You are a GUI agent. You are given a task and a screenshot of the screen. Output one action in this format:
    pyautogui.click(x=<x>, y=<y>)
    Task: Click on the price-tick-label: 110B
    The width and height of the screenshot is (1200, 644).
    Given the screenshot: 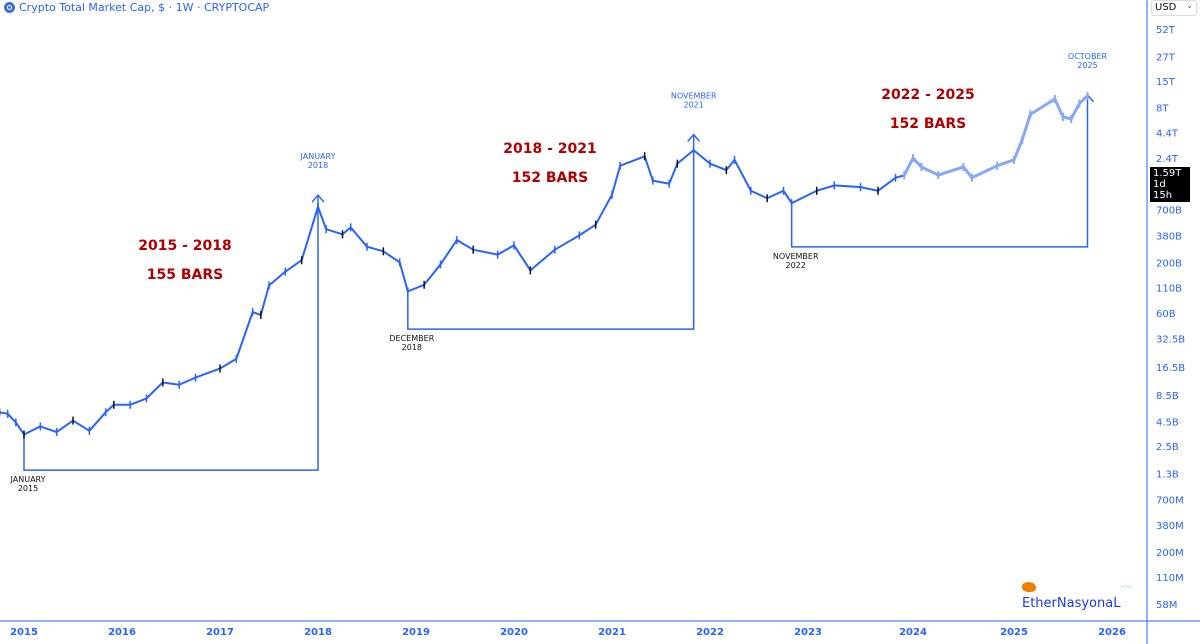 What is the action you would take?
    pyautogui.click(x=1169, y=288)
    